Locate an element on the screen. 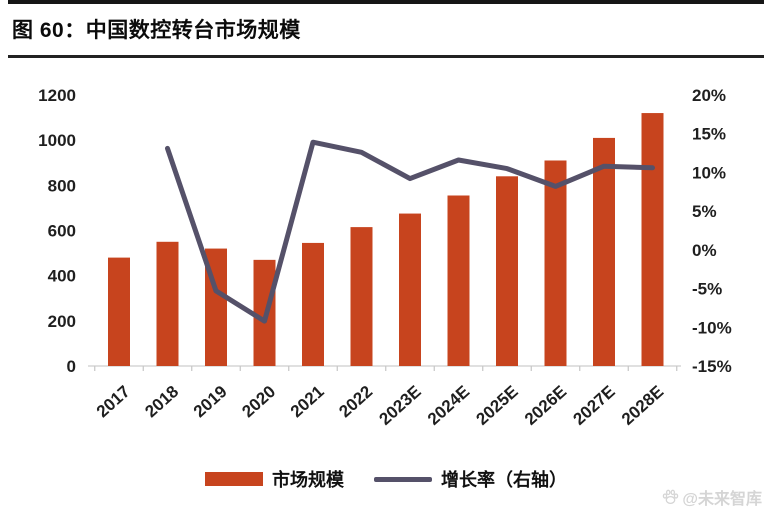 The height and width of the screenshot is (514, 772). x-axis-tick-label: 2020 is located at coordinates (258, 401).